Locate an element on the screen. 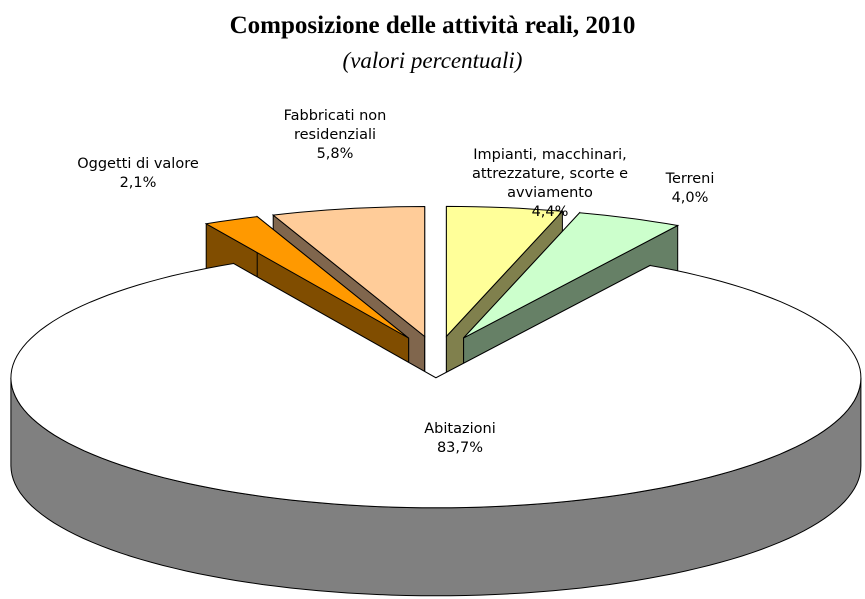 The width and height of the screenshot is (865, 599). chart-title: Composizione delle attività reali, 2010 is located at coordinates (432, 25).